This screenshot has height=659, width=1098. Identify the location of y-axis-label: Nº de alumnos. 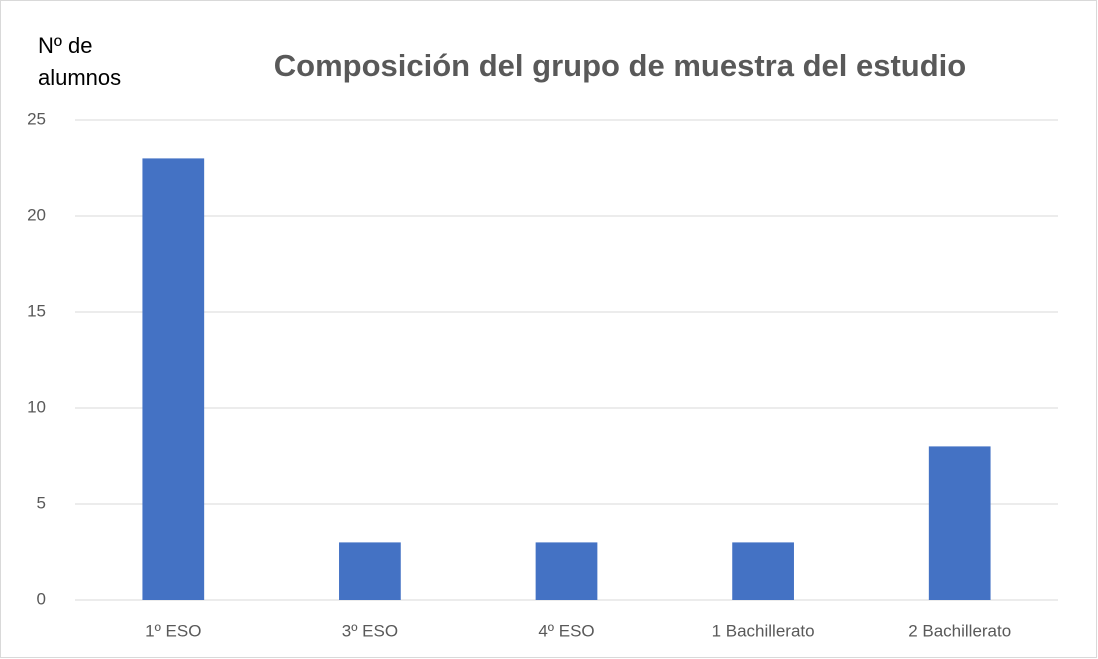
(80, 61).